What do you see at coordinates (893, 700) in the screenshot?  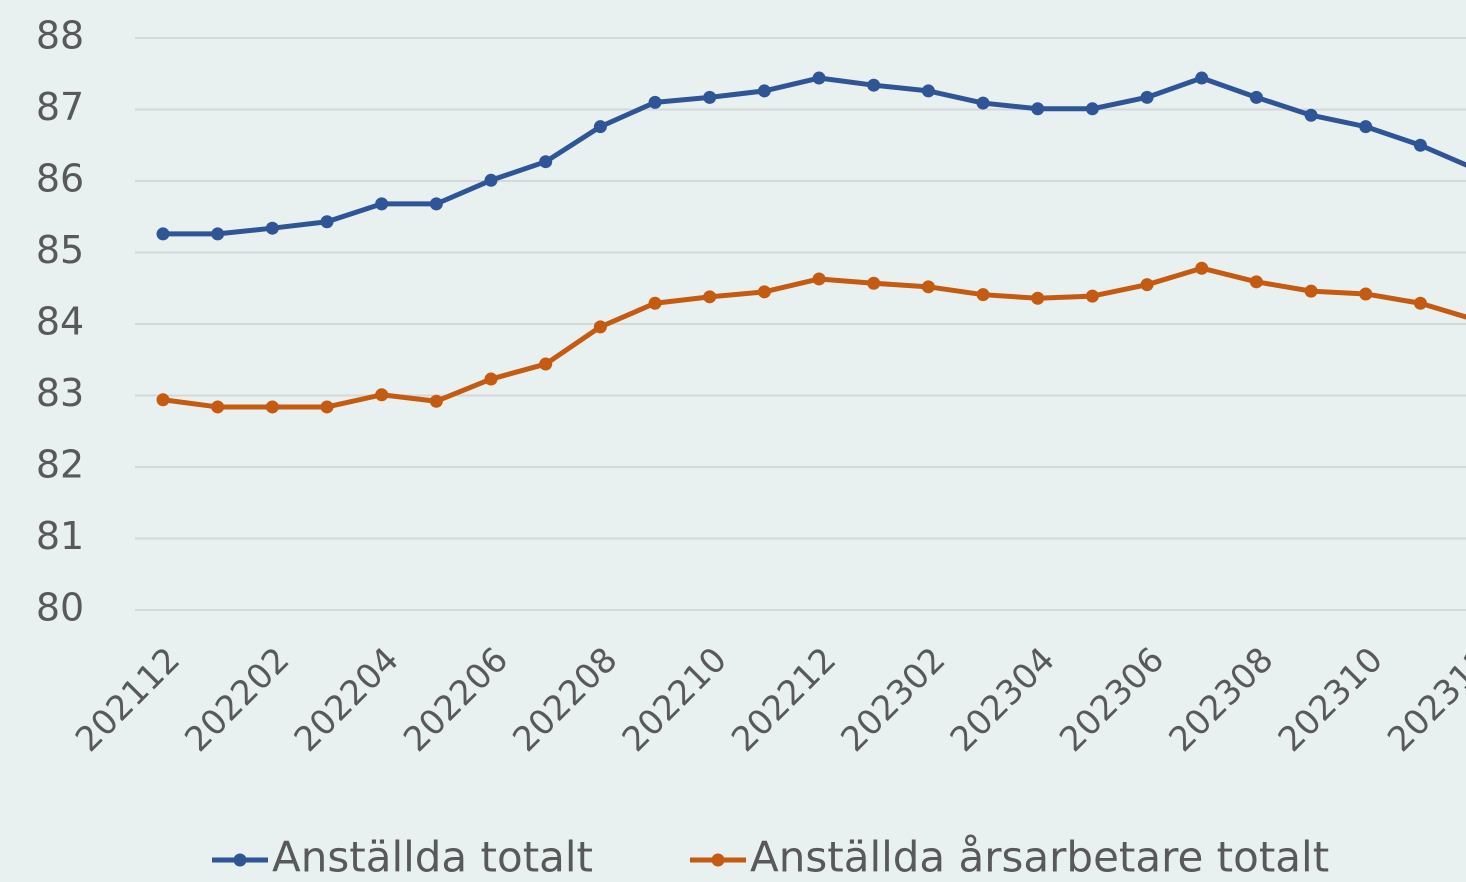 I see `x-tick-label: 202302` at bounding box center [893, 700].